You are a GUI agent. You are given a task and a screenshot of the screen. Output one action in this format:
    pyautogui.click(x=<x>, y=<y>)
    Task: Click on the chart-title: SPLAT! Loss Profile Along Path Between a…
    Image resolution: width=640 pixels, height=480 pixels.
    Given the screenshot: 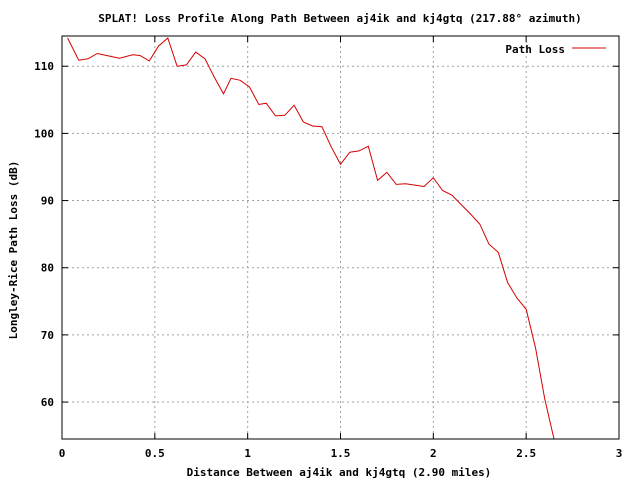 What is the action you would take?
    pyautogui.click(x=339, y=18)
    